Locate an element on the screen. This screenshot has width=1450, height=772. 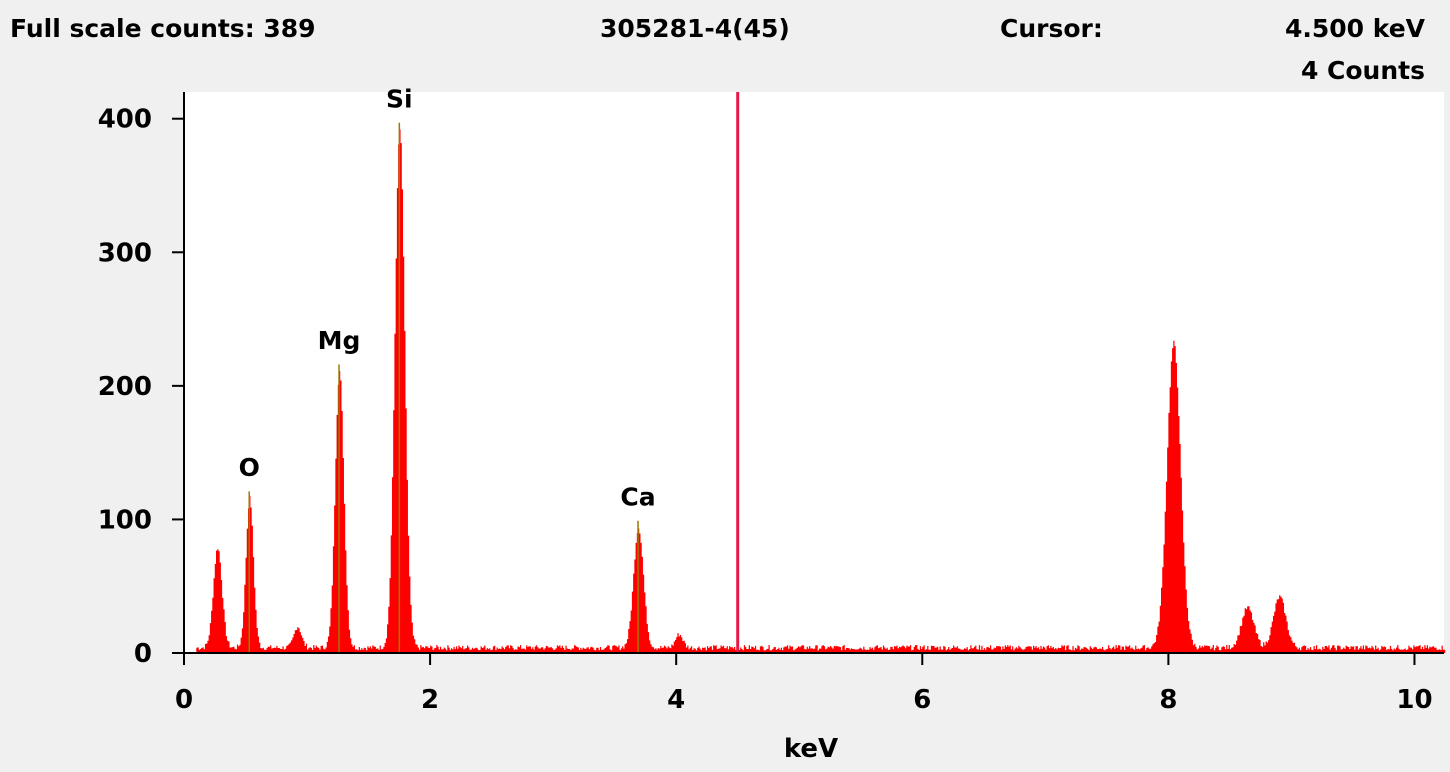
x-tick-label: 8 is located at coordinates (1168, 700).